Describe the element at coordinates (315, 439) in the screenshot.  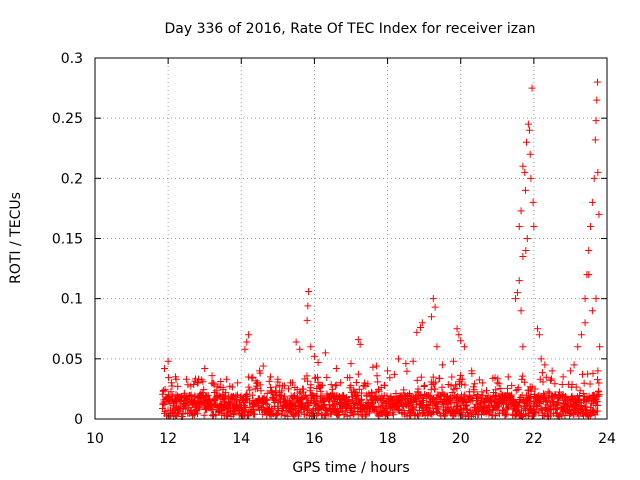
I see `x-tick-label: 16` at that location.